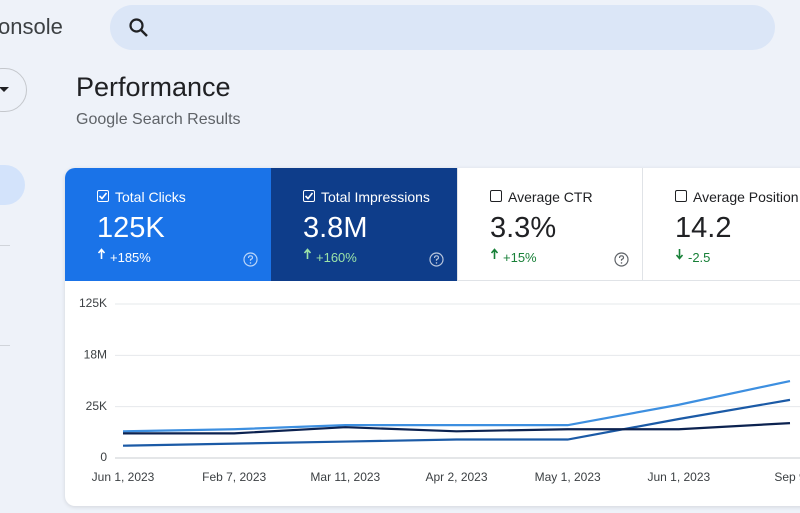  What do you see at coordinates (103, 457) in the screenshot?
I see `y-tick-label: 0` at bounding box center [103, 457].